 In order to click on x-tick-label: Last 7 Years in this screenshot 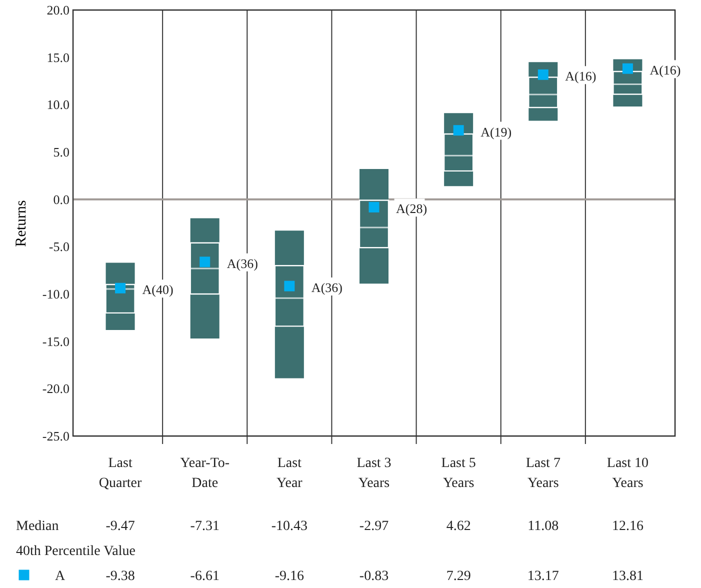, I will do `click(543, 473)`.